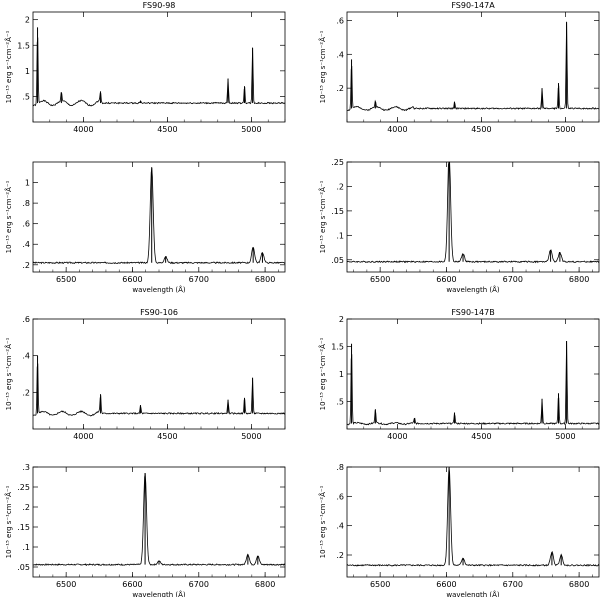  I want to click on panel-title: FS90-147A, so click(473, 5).